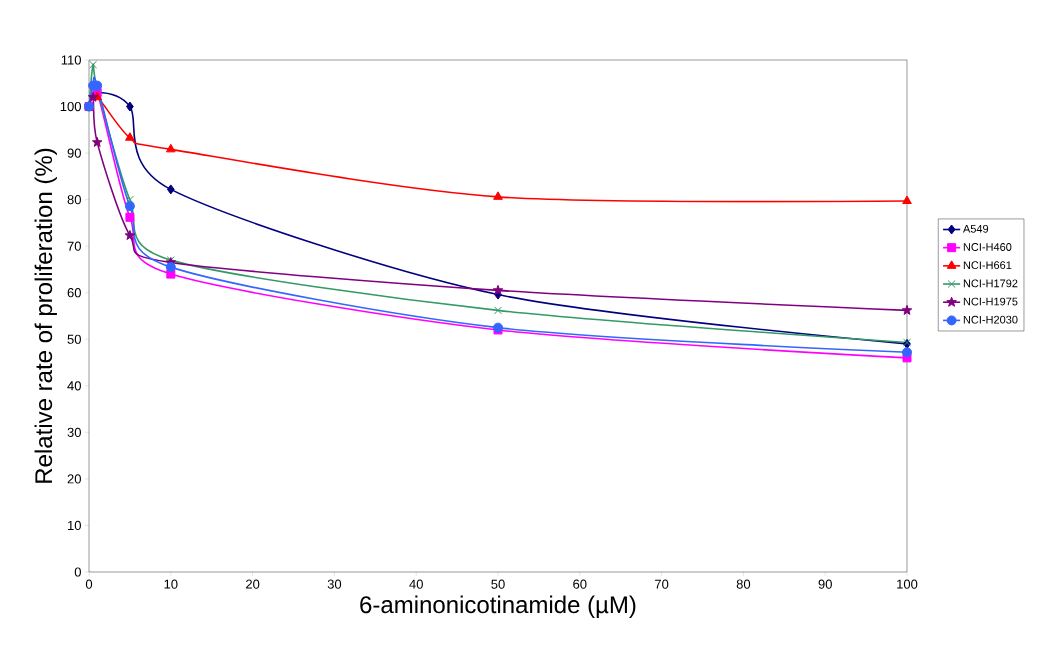 The width and height of the screenshot is (1058, 653). I want to click on x-axis-title: 6-aminonicotinamide (µM), so click(498, 606).